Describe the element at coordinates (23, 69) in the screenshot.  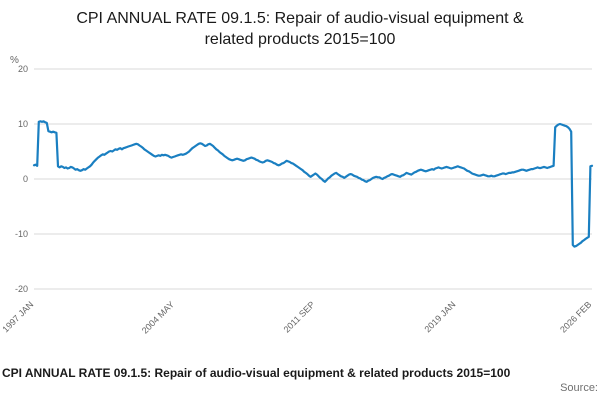
I see `y-tick-label: 20` at that location.